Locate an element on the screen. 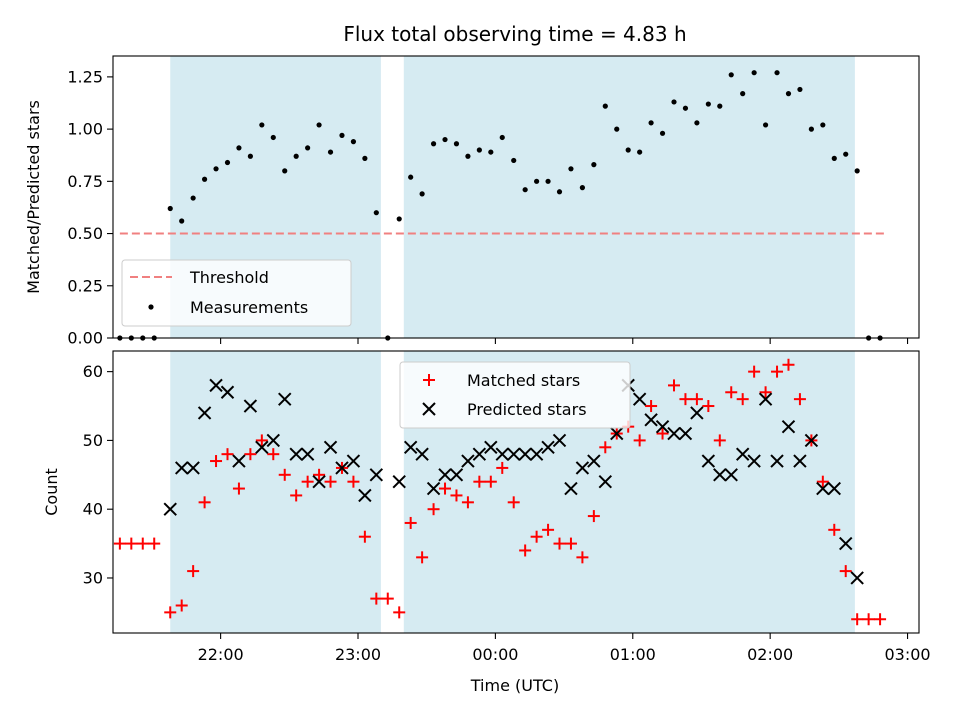 Image resolution: width=960 pixels, height=720 pixels. y-tick-label: 1.00 is located at coordinates (85, 129).